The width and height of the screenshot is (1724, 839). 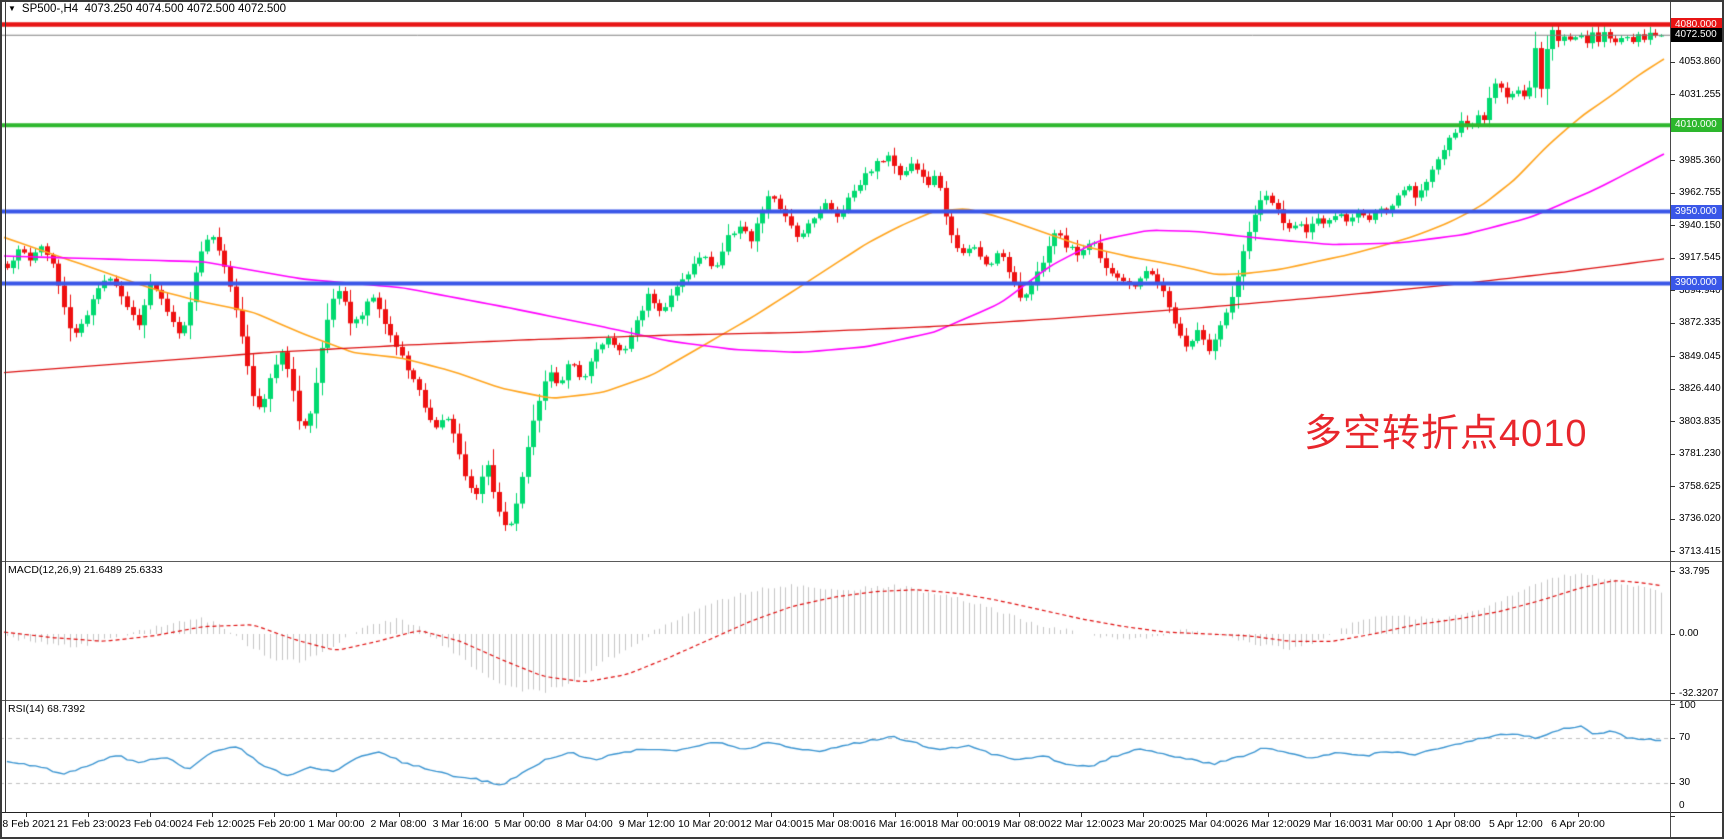 What do you see at coordinates (1700, 454) in the screenshot?
I see `y-axis-tick-label: 3781.230` at bounding box center [1700, 454].